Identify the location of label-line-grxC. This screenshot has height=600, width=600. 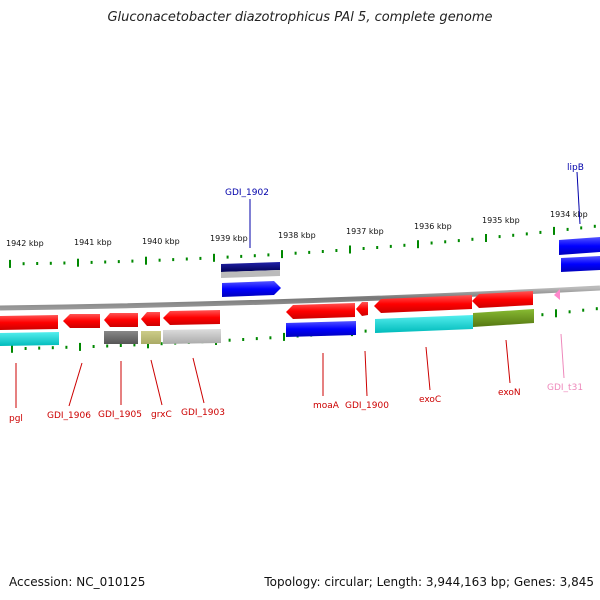
(156, 382).